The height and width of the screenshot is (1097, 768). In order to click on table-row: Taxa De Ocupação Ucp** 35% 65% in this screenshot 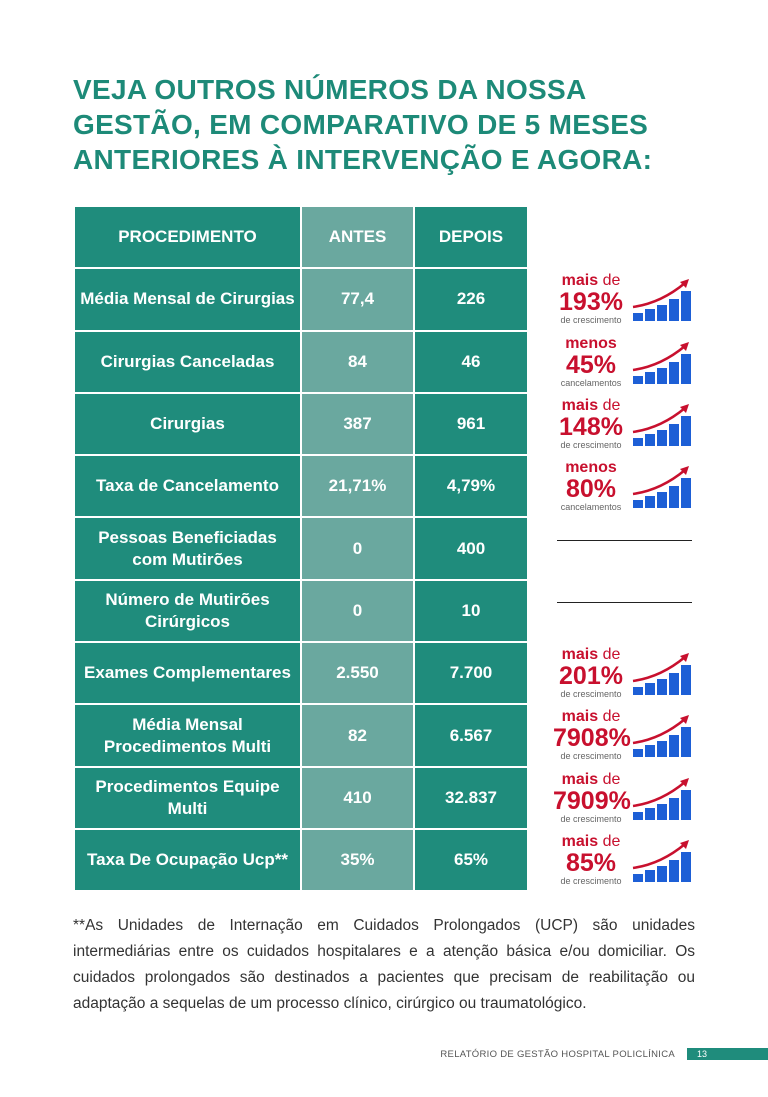, I will do `click(301, 861)`.